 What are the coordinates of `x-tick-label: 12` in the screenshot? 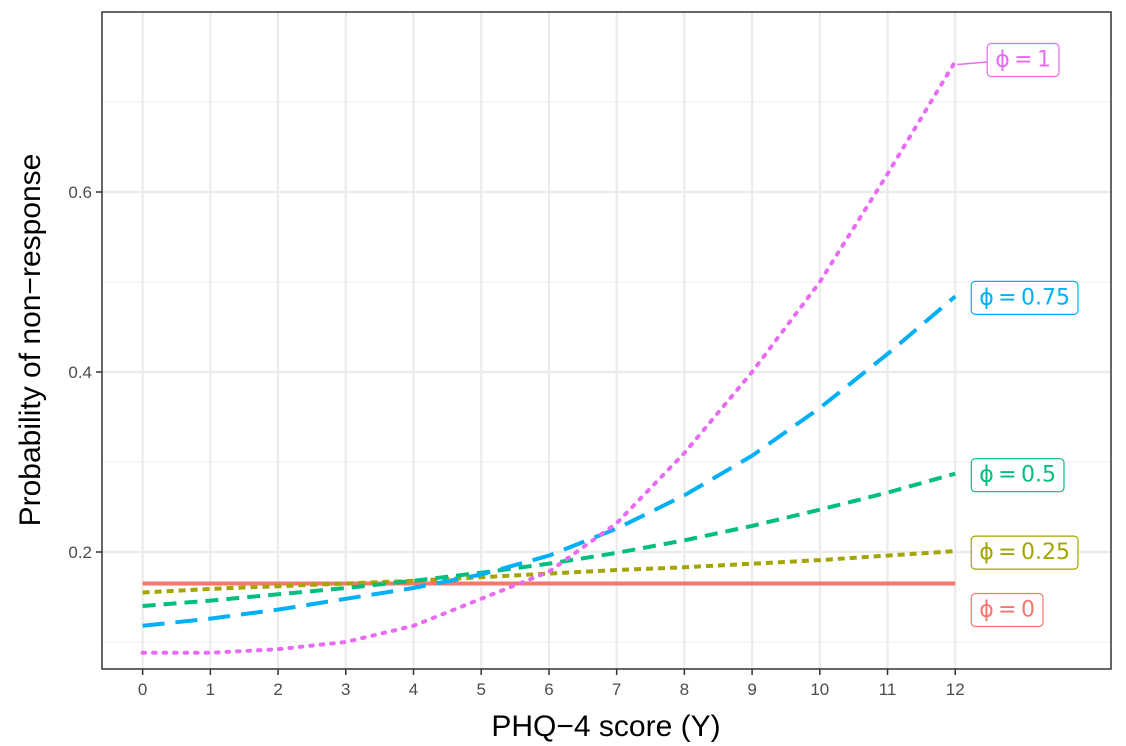 It's located at (955, 689).